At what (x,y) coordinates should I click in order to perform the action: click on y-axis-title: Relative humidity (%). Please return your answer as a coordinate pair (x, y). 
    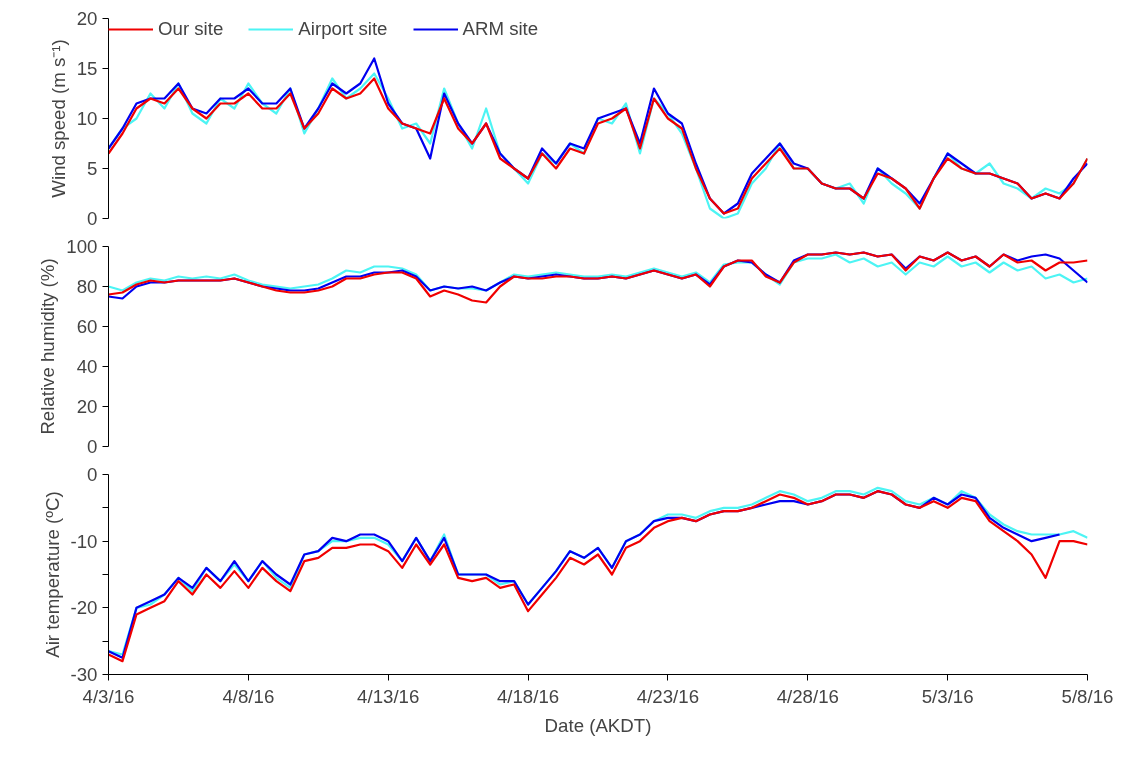
    Looking at the image, I should click on (48, 346).